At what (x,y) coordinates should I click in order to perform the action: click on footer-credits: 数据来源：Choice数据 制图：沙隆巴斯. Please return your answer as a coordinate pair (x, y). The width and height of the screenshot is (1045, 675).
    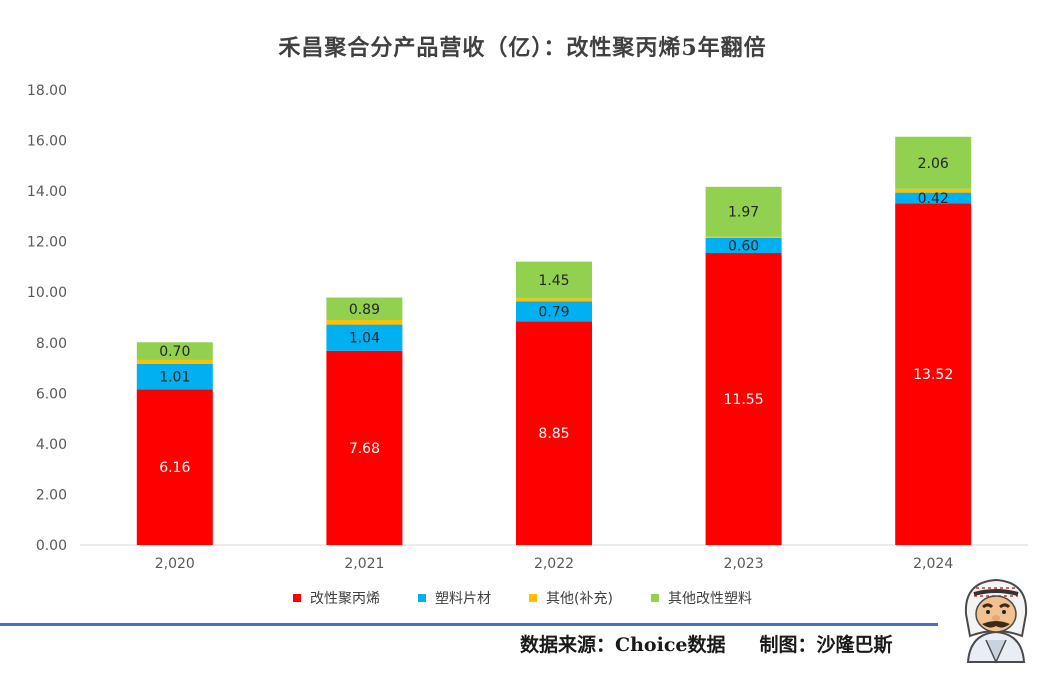
    Looking at the image, I should click on (706, 643).